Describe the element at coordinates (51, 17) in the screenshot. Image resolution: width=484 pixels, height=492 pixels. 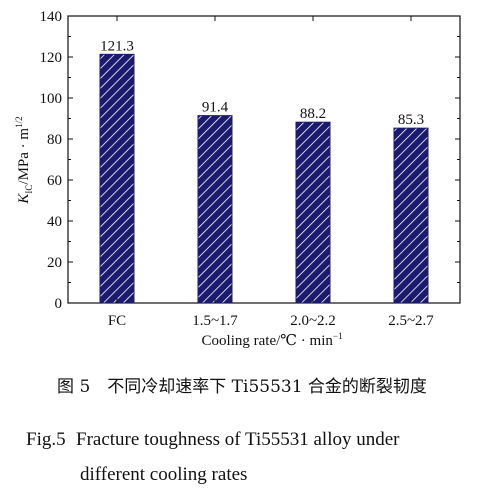
I see `y-tick-label: 140` at that location.